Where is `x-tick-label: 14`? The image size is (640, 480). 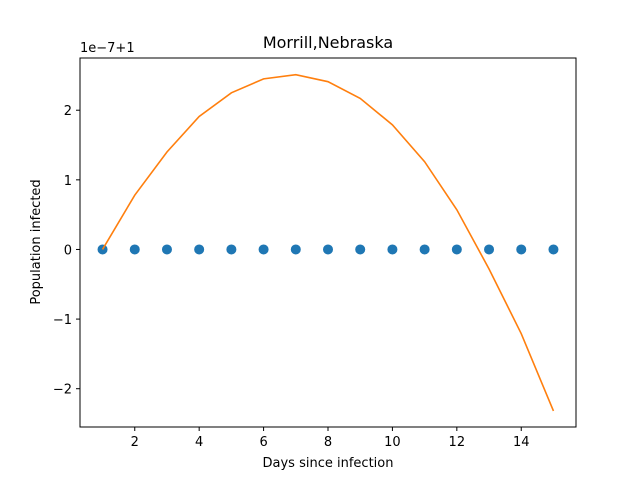
x-tick-label: 14 is located at coordinates (521, 442).